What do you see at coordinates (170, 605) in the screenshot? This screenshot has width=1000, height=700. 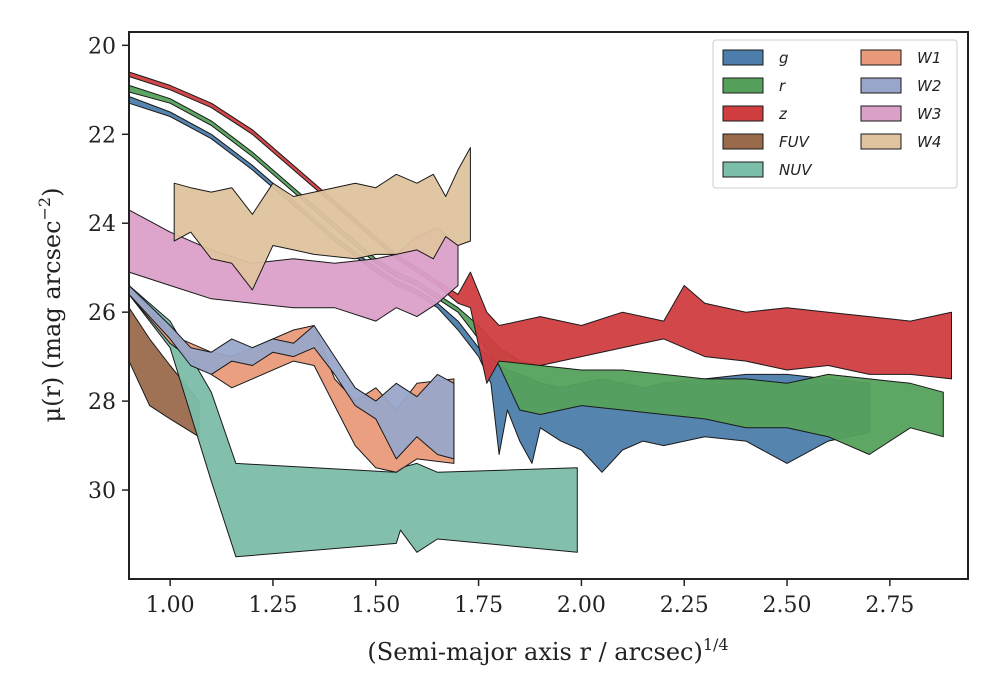 I see `x-tick-label: 1.00` at bounding box center [170, 605].